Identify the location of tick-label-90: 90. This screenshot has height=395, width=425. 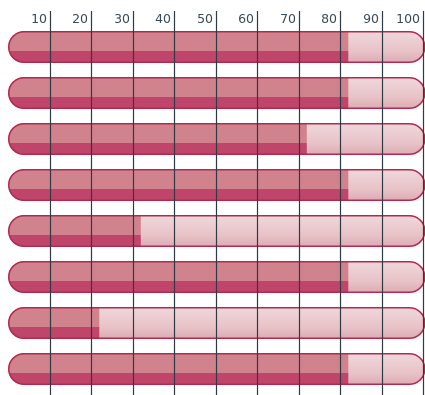
(371, 18).